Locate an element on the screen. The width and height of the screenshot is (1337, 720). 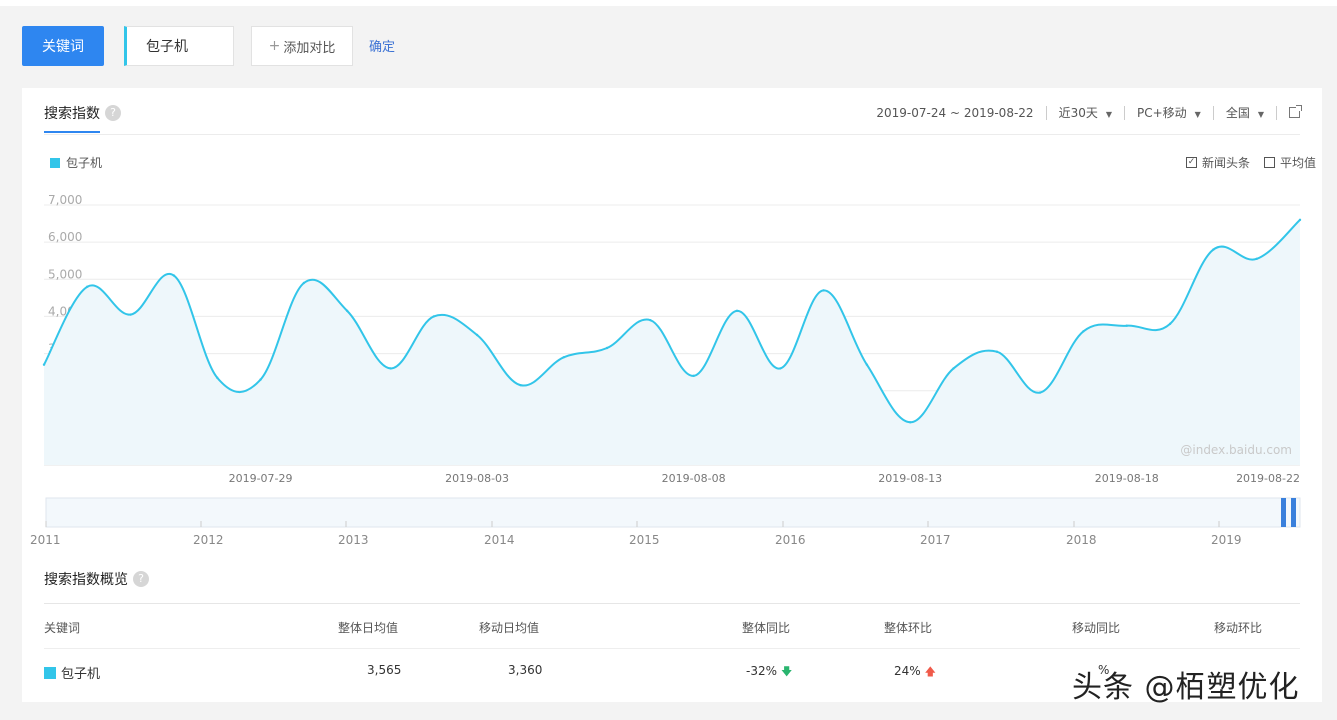
timeline-year-label: 2019 is located at coordinates (1226, 540).